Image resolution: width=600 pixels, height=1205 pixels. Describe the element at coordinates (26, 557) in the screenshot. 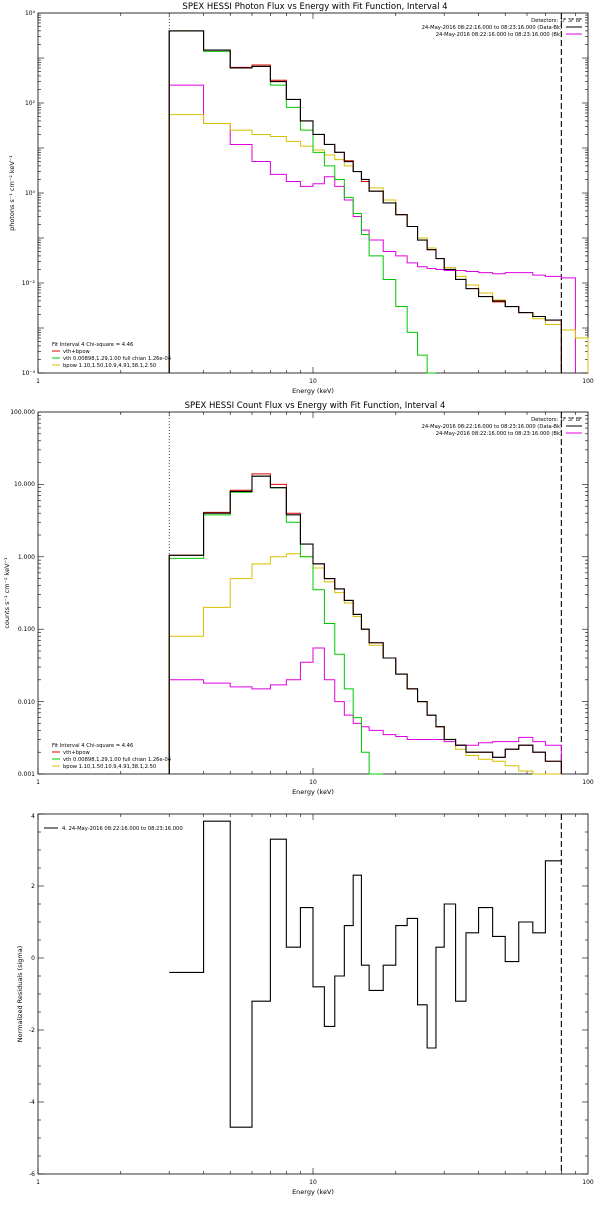

I see `count-y-tick-label: 1.000` at that location.